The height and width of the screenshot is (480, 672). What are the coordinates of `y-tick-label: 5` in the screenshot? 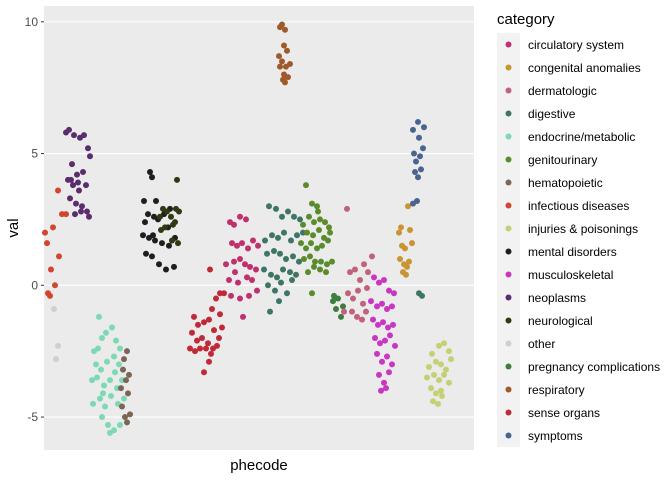 It's located at (34, 154).